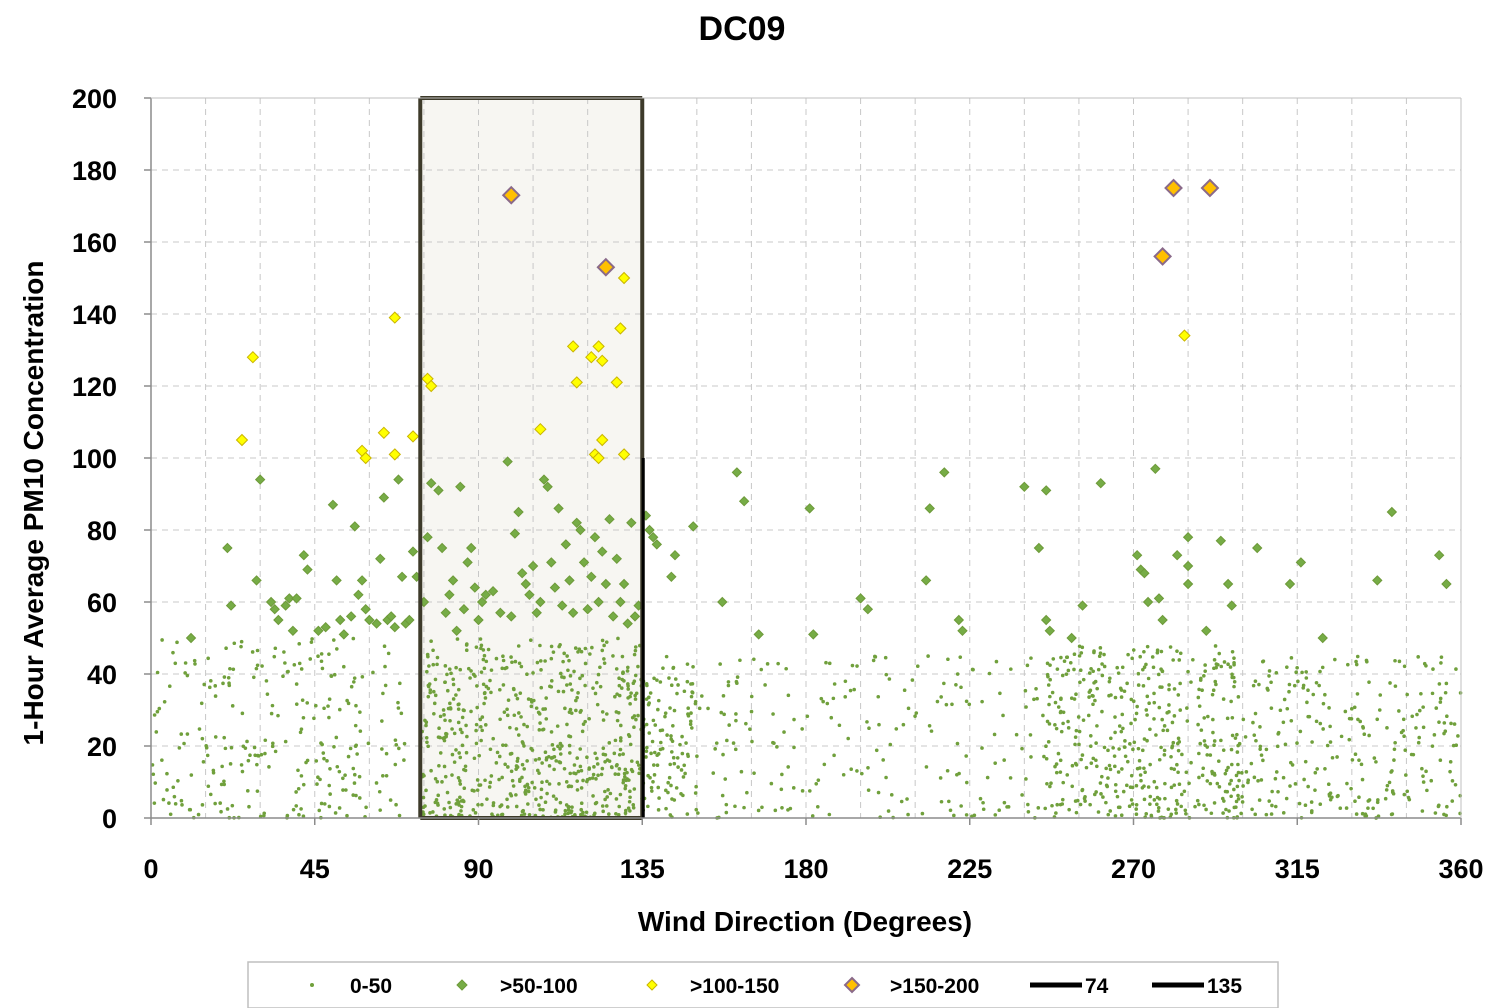 Image resolution: width=1497 pixels, height=1008 pixels. I want to click on x-tick-label: 135, so click(642, 869).